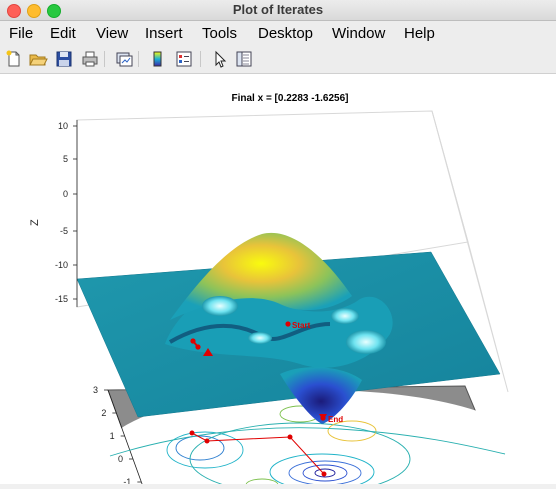  I want to click on y-tick-label: -1, so click(127, 480).